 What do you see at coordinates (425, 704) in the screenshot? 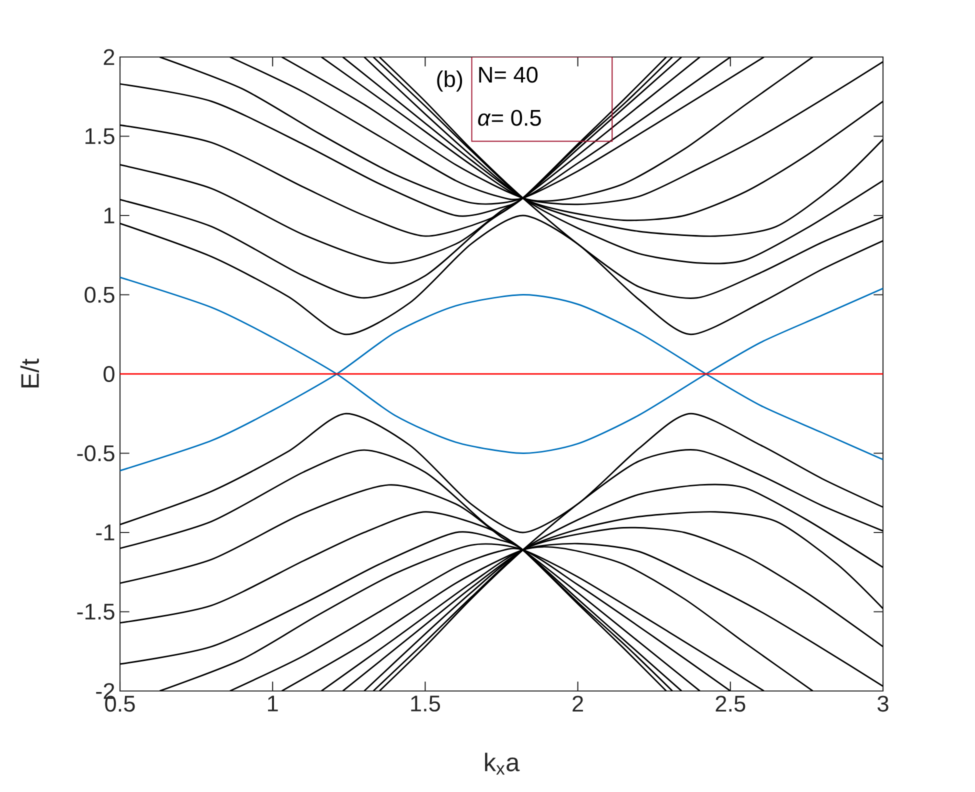
I see `x-tick-label: 1.5` at bounding box center [425, 704].